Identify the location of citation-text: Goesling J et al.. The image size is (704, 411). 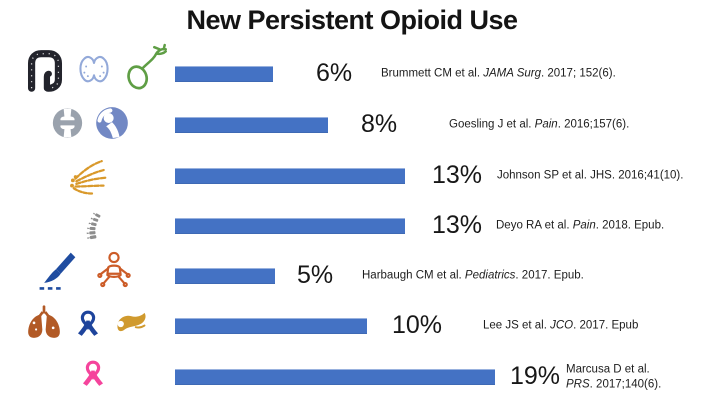
(492, 124).